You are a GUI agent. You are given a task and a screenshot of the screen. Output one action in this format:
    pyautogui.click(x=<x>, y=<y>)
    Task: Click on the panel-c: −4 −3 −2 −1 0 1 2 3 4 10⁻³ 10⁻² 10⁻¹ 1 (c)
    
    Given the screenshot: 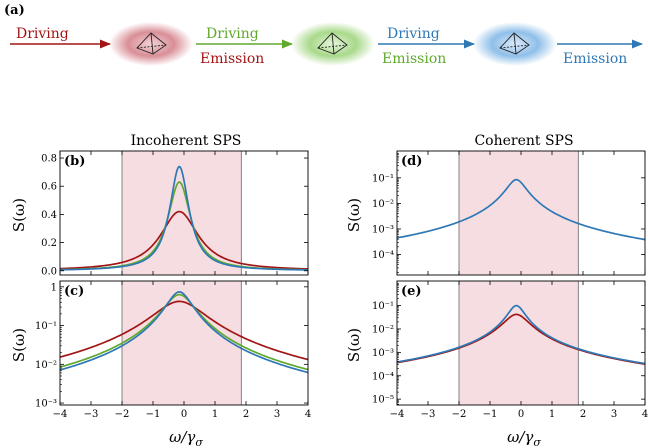 What is the action you would take?
    pyautogui.click(x=173, y=350)
    